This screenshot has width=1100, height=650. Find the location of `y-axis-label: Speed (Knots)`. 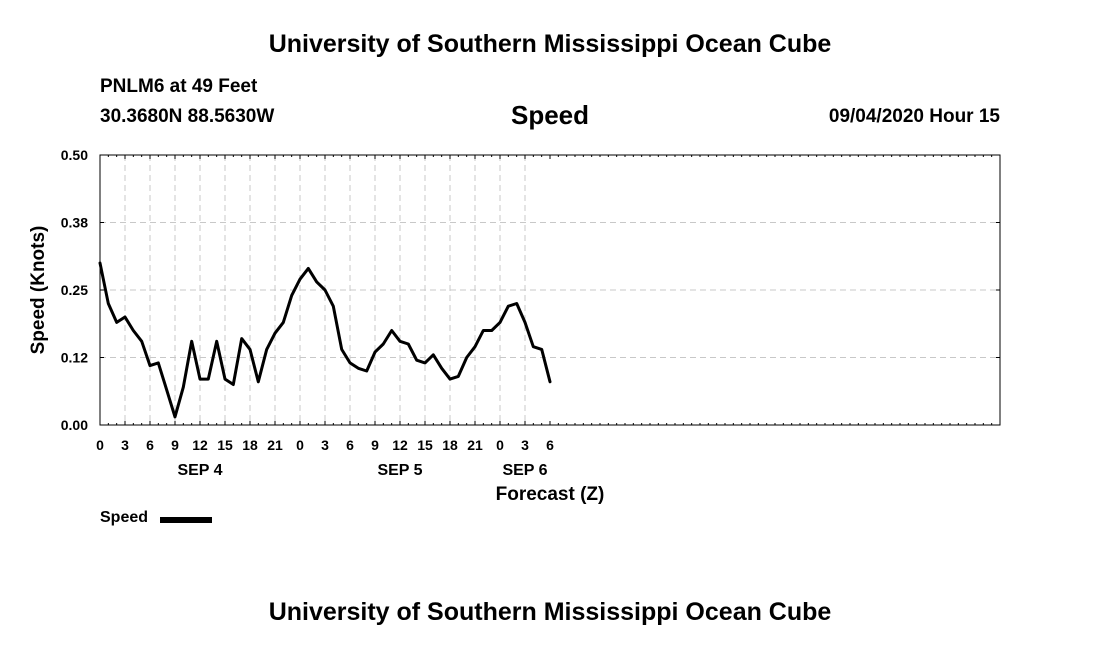

y-axis-label: Speed (Knots) is located at coordinates (38, 290).